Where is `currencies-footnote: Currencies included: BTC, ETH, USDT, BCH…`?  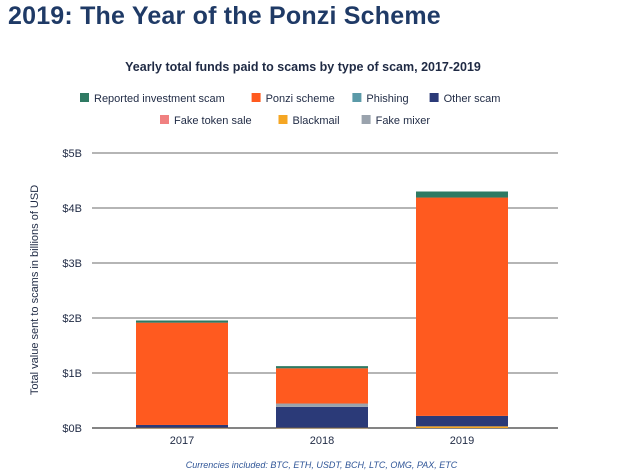
currencies-footnote: Currencies included: BTC, ETH, USDT, BCH… is located at coordinates (321, 465).